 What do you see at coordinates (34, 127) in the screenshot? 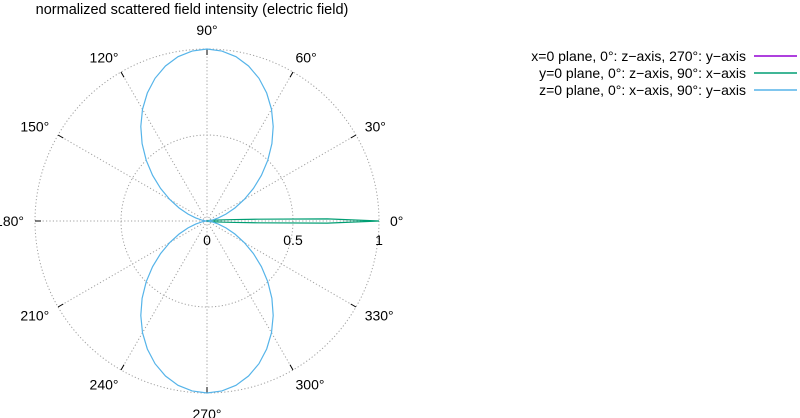
I see `angle-tick-label: 150°` at bounding box center [34, 127].